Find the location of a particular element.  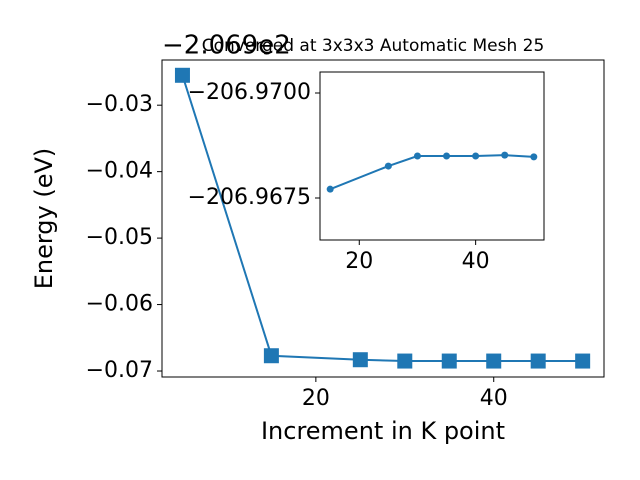

y-tick-label: −206.9700 is located at coordinates (249, 92).